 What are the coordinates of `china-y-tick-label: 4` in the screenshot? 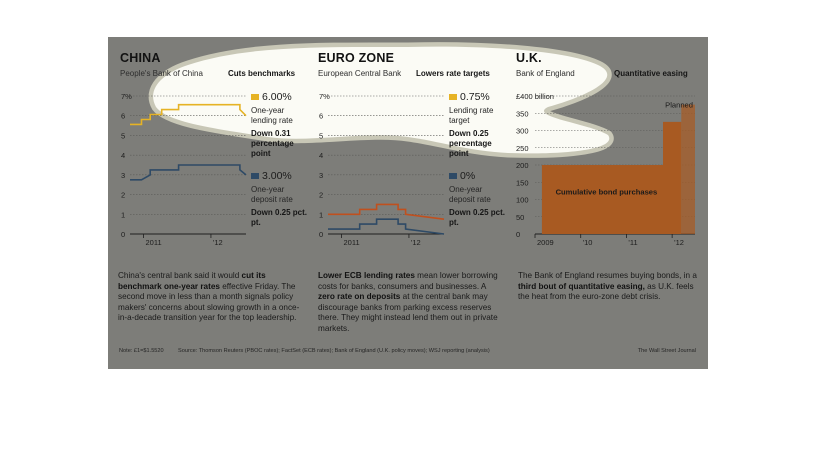 It's located at (123, 155).